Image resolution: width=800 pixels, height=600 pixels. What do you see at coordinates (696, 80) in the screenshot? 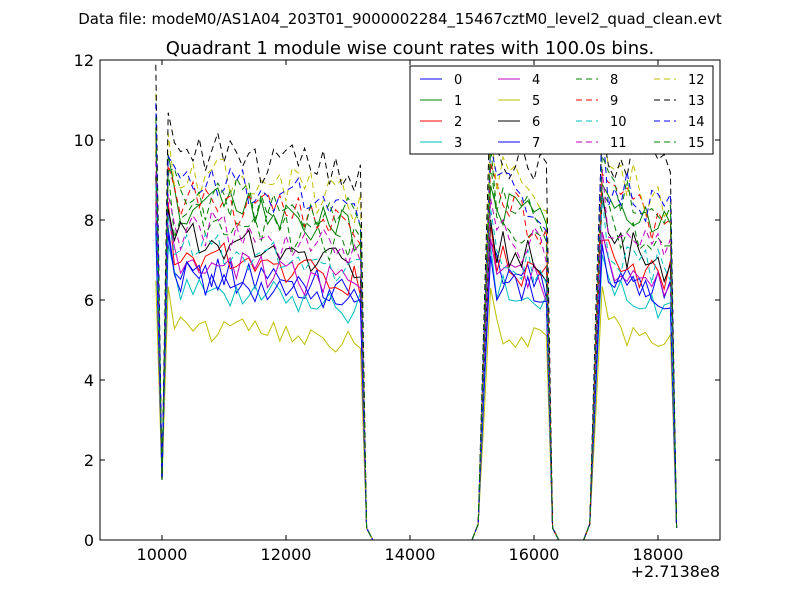
I see `legend-label: 12` at bounding box center [696, 80].